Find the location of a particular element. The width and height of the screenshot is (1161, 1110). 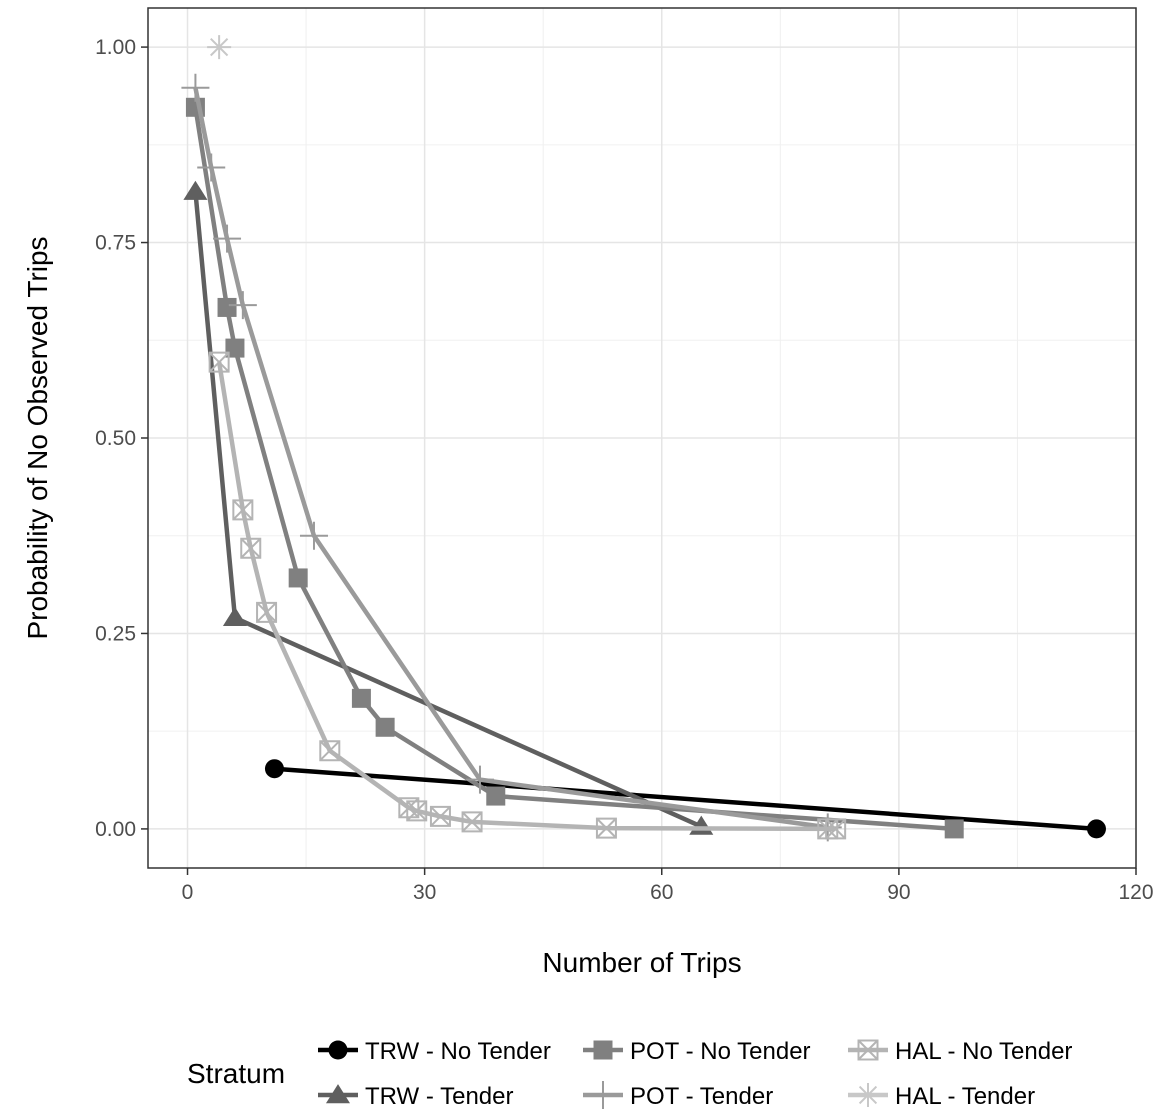

x-tick-label: 60 is located at coordinates (661, 892).